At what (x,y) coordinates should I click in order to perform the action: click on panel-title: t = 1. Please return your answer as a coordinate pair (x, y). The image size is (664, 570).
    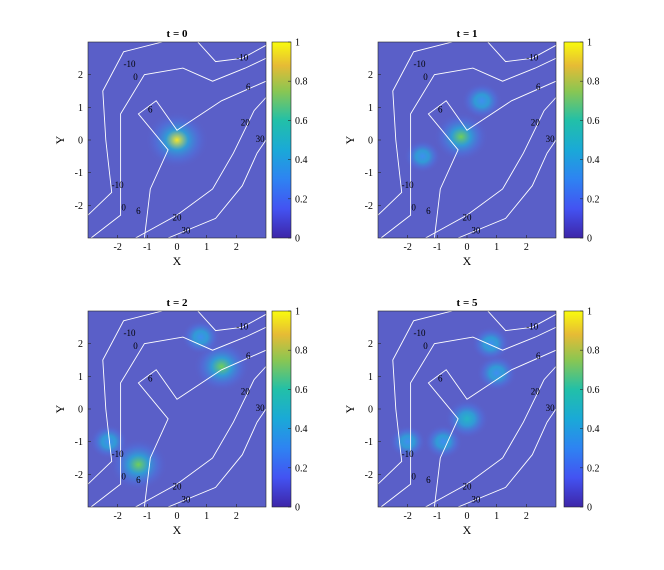
    Looking at the image, I should click on (467, 34).